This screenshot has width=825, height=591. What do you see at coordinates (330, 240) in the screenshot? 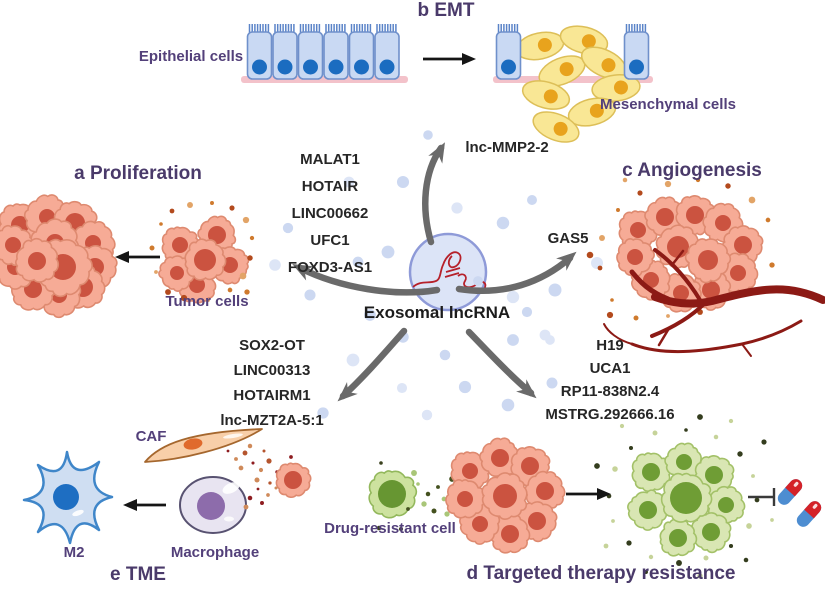
I see `lncrna-item: UFC1` at bounding box center [330, 240].